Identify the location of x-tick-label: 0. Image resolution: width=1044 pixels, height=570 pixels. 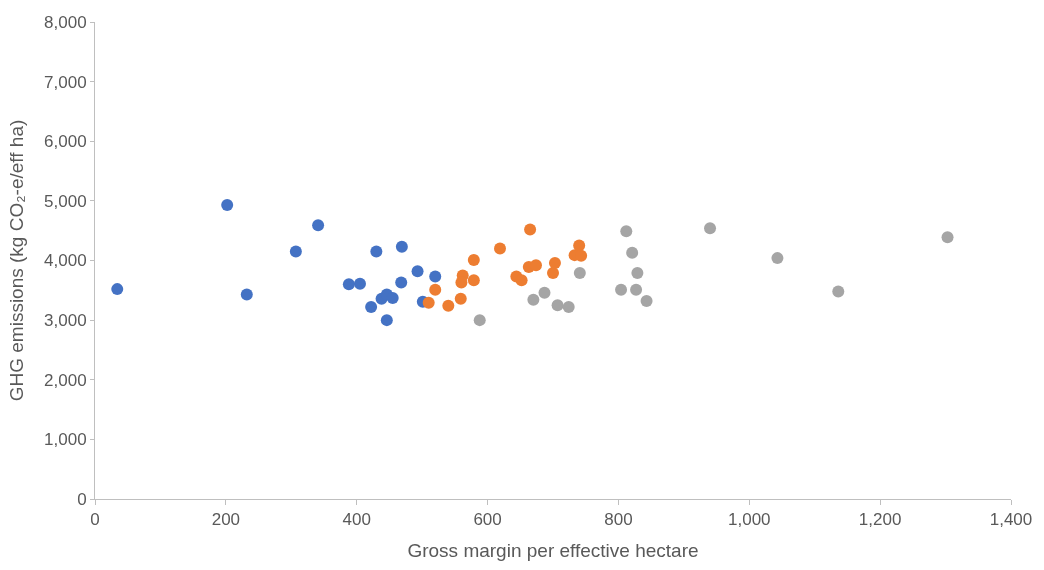
(95, 520).